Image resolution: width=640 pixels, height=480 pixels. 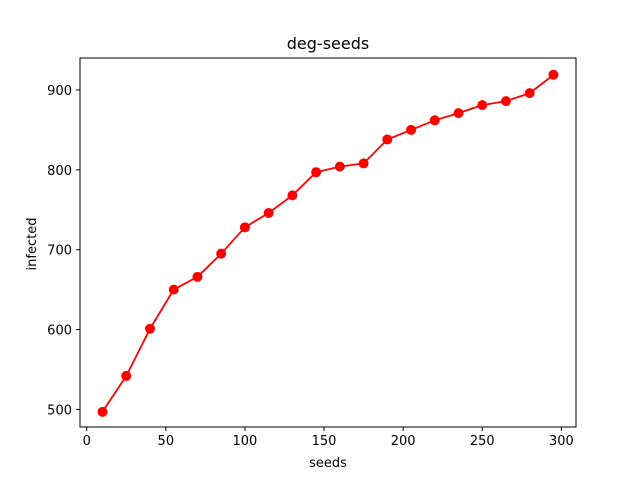 I want to click on y-tick-label: 700, so click(x=59, y=251).